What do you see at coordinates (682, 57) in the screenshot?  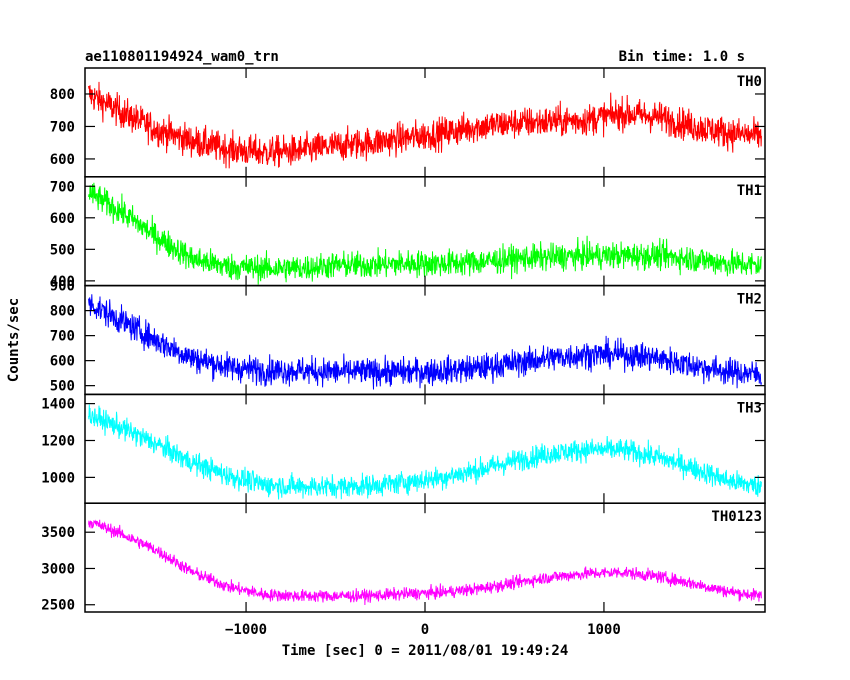 I see `bin-time-label: Bin time: 1.0 s` at bounding box center [682, 57].